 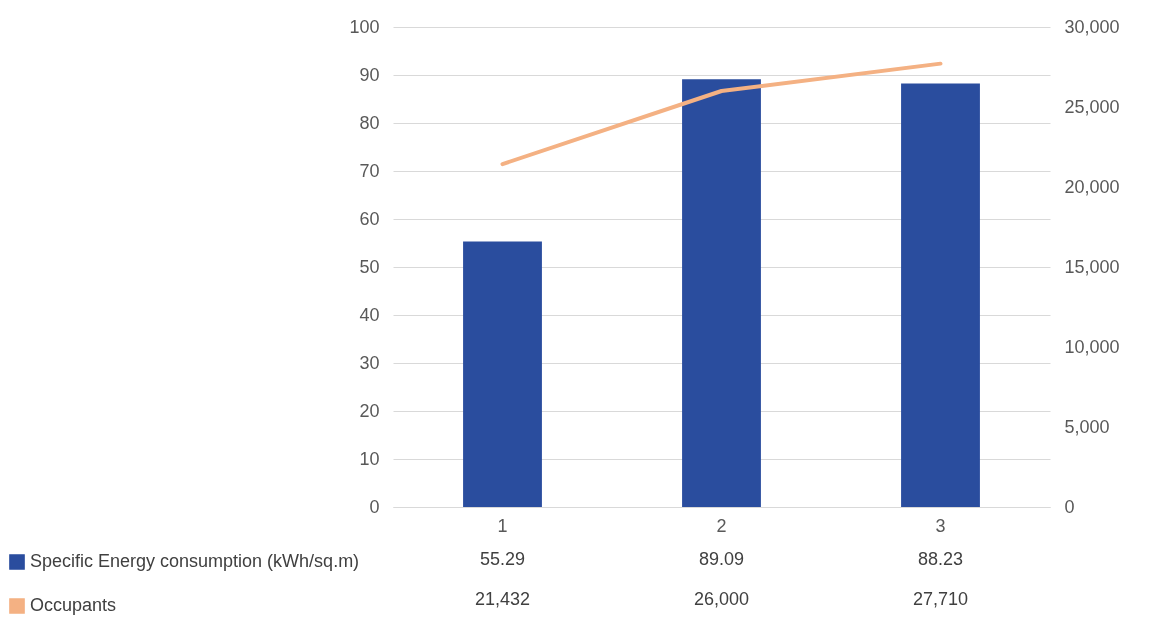 What do you see at coordinates (369, 122) in the screenshot?
I see `y-tick-label: 80` at bounding box center [369, 122].